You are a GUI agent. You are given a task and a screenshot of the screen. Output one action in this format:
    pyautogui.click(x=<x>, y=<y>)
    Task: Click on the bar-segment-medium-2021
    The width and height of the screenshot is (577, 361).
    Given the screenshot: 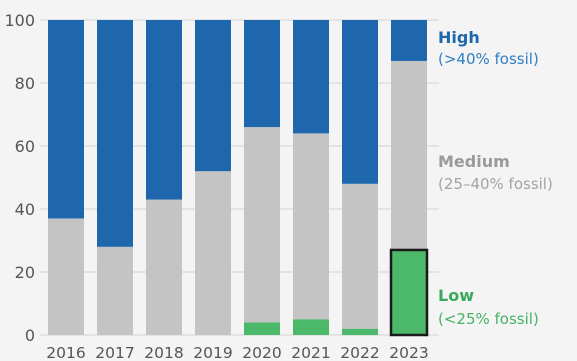 What is the action you would take?
    pyautogui.click(x=311, y=226)
    